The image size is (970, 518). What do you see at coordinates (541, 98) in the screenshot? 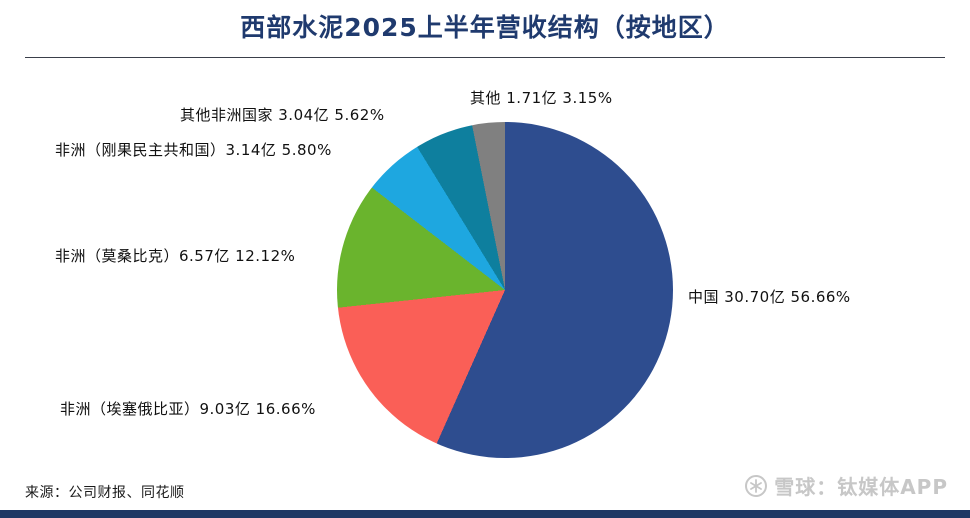
I see `slice-label-other: 其他 1.71亿 3.15%` at bounding box center [541, 98].